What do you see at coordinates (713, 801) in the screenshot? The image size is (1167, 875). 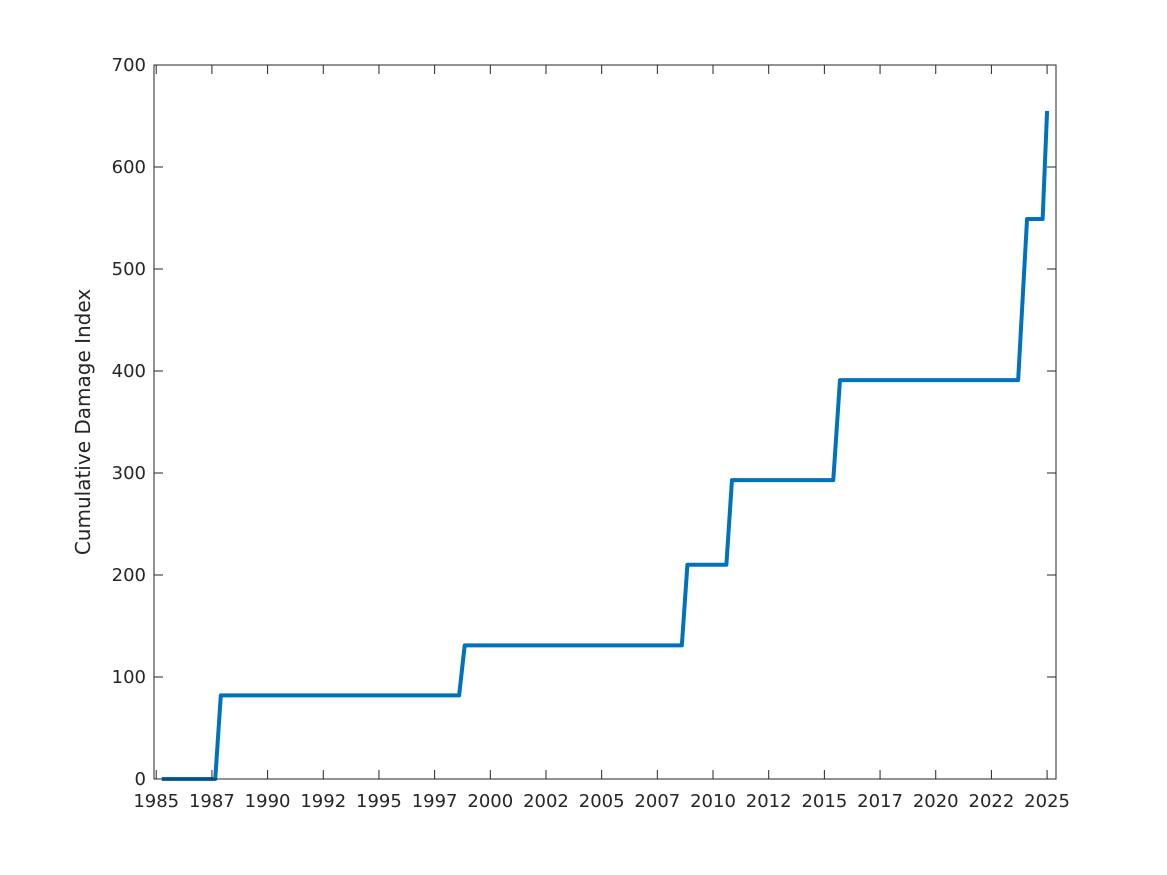 I see `x-tick-label: 2010` at bounding box center [713, 801].